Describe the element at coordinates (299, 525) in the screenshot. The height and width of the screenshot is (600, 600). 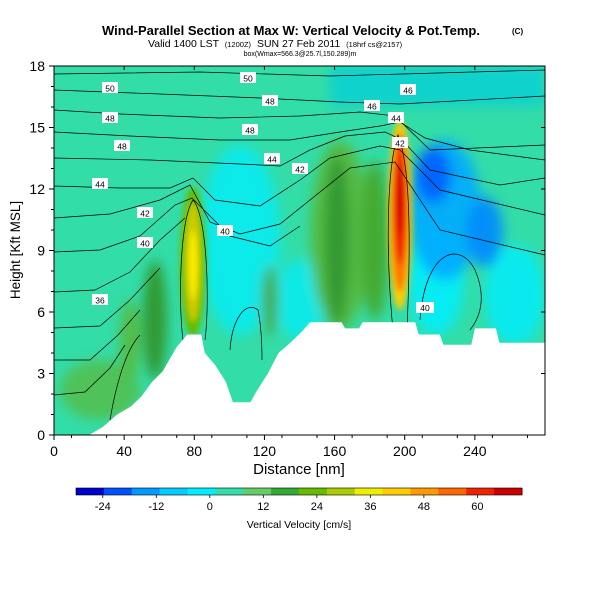
I see `colorbar-label: Vertical Velocity [cm/s]` at that location.